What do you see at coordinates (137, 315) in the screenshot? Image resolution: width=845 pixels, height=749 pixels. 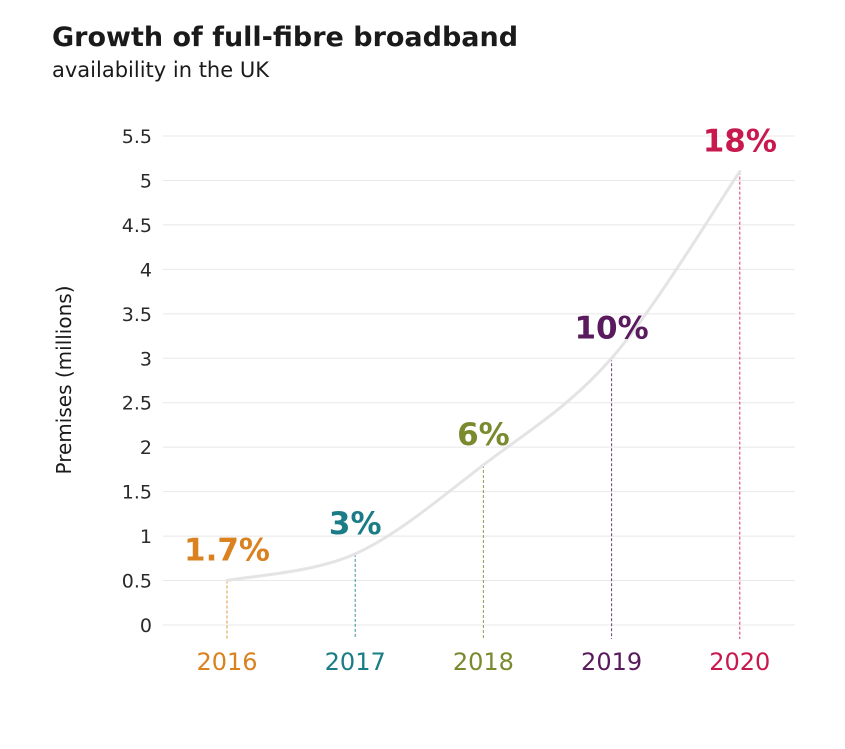 I see `y-tick-label: 3.5` at bounding box center [137, 315].